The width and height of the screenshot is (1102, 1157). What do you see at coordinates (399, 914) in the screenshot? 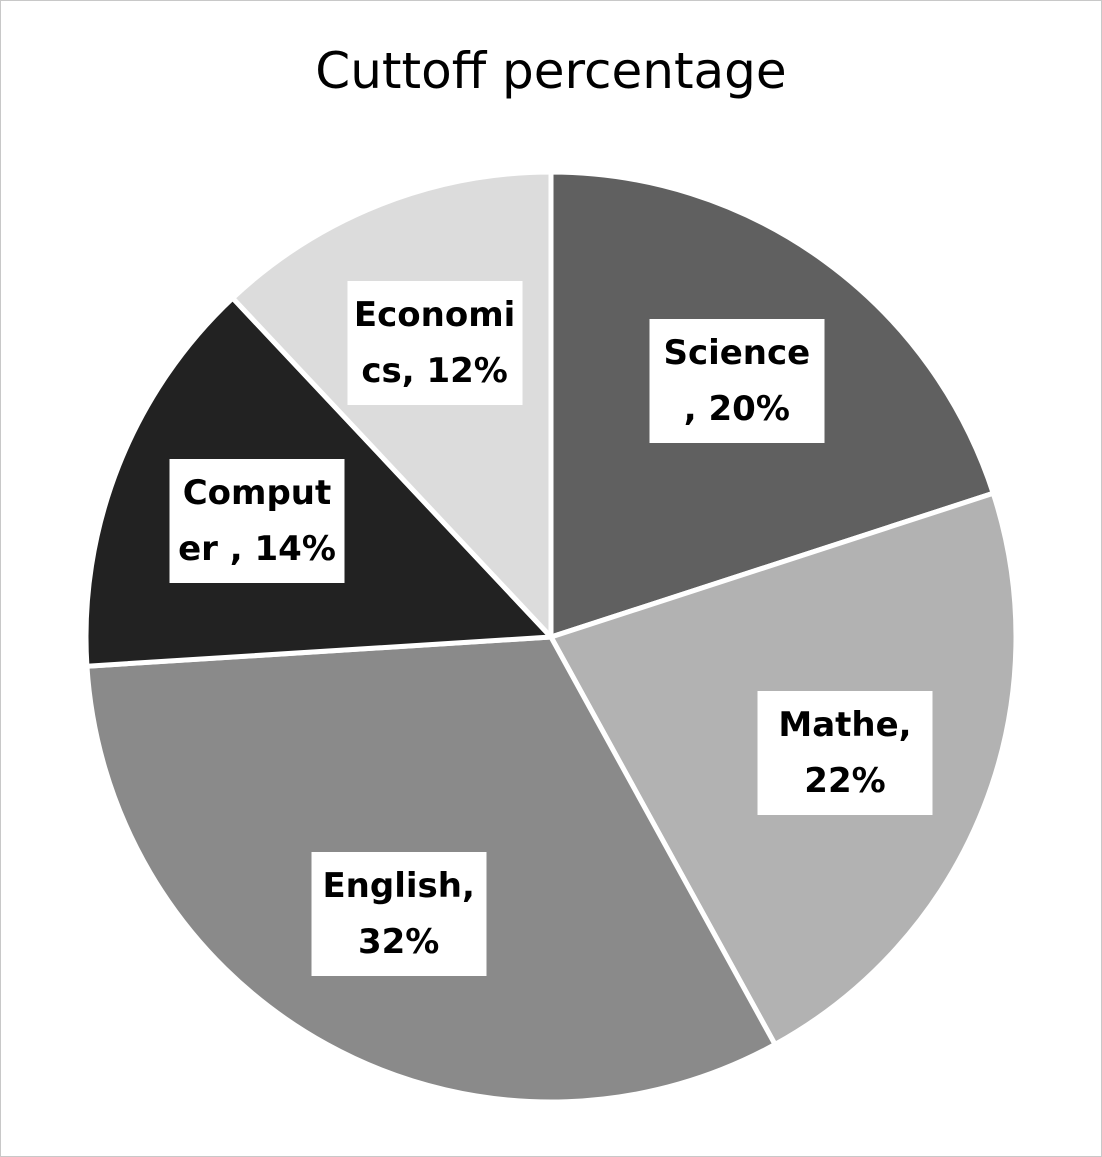
I see `data-label: English, 32%` at bounding box center [399, 914].